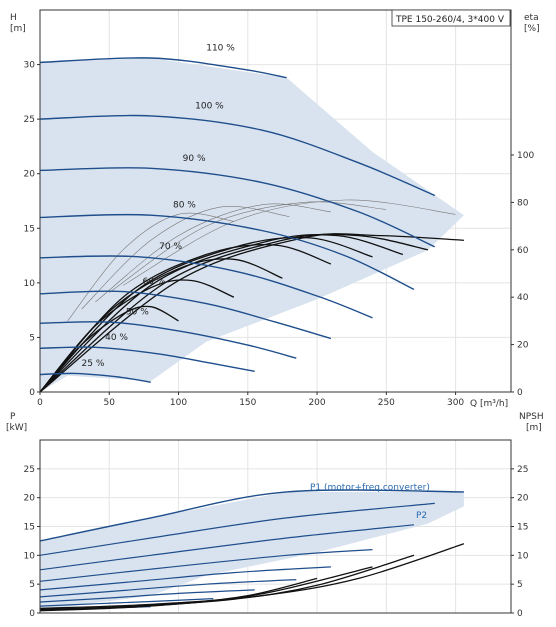 The height and width of the screenshot is (627, 556). What do you see at coordinates (154, 282) in the screenshot?
I see `speed-curve-label: 60 %` at bounding box center [154, 282].